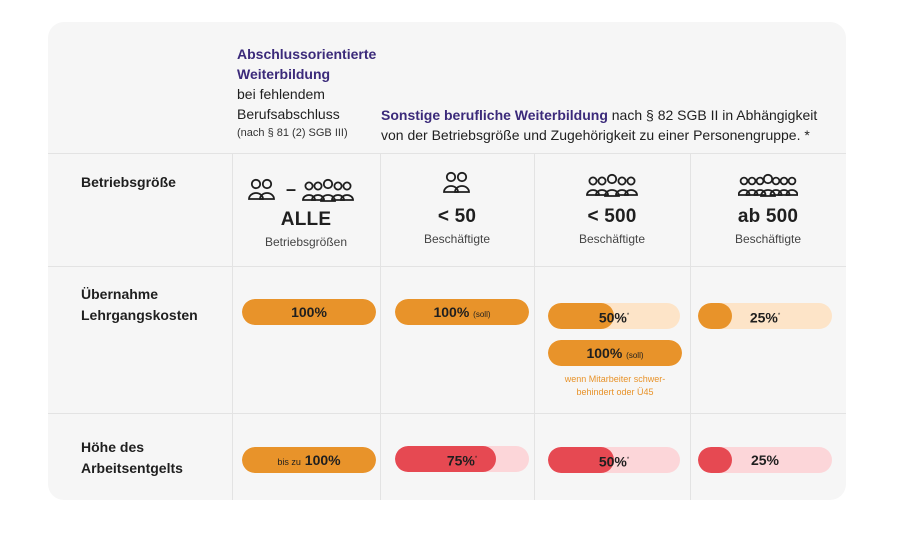 The image size is (900, 540). What do you see at coordinates (614, 316) in the screenshot?
I see `cost-bar-under-500: 50%*` at bounding box center [614, 316].